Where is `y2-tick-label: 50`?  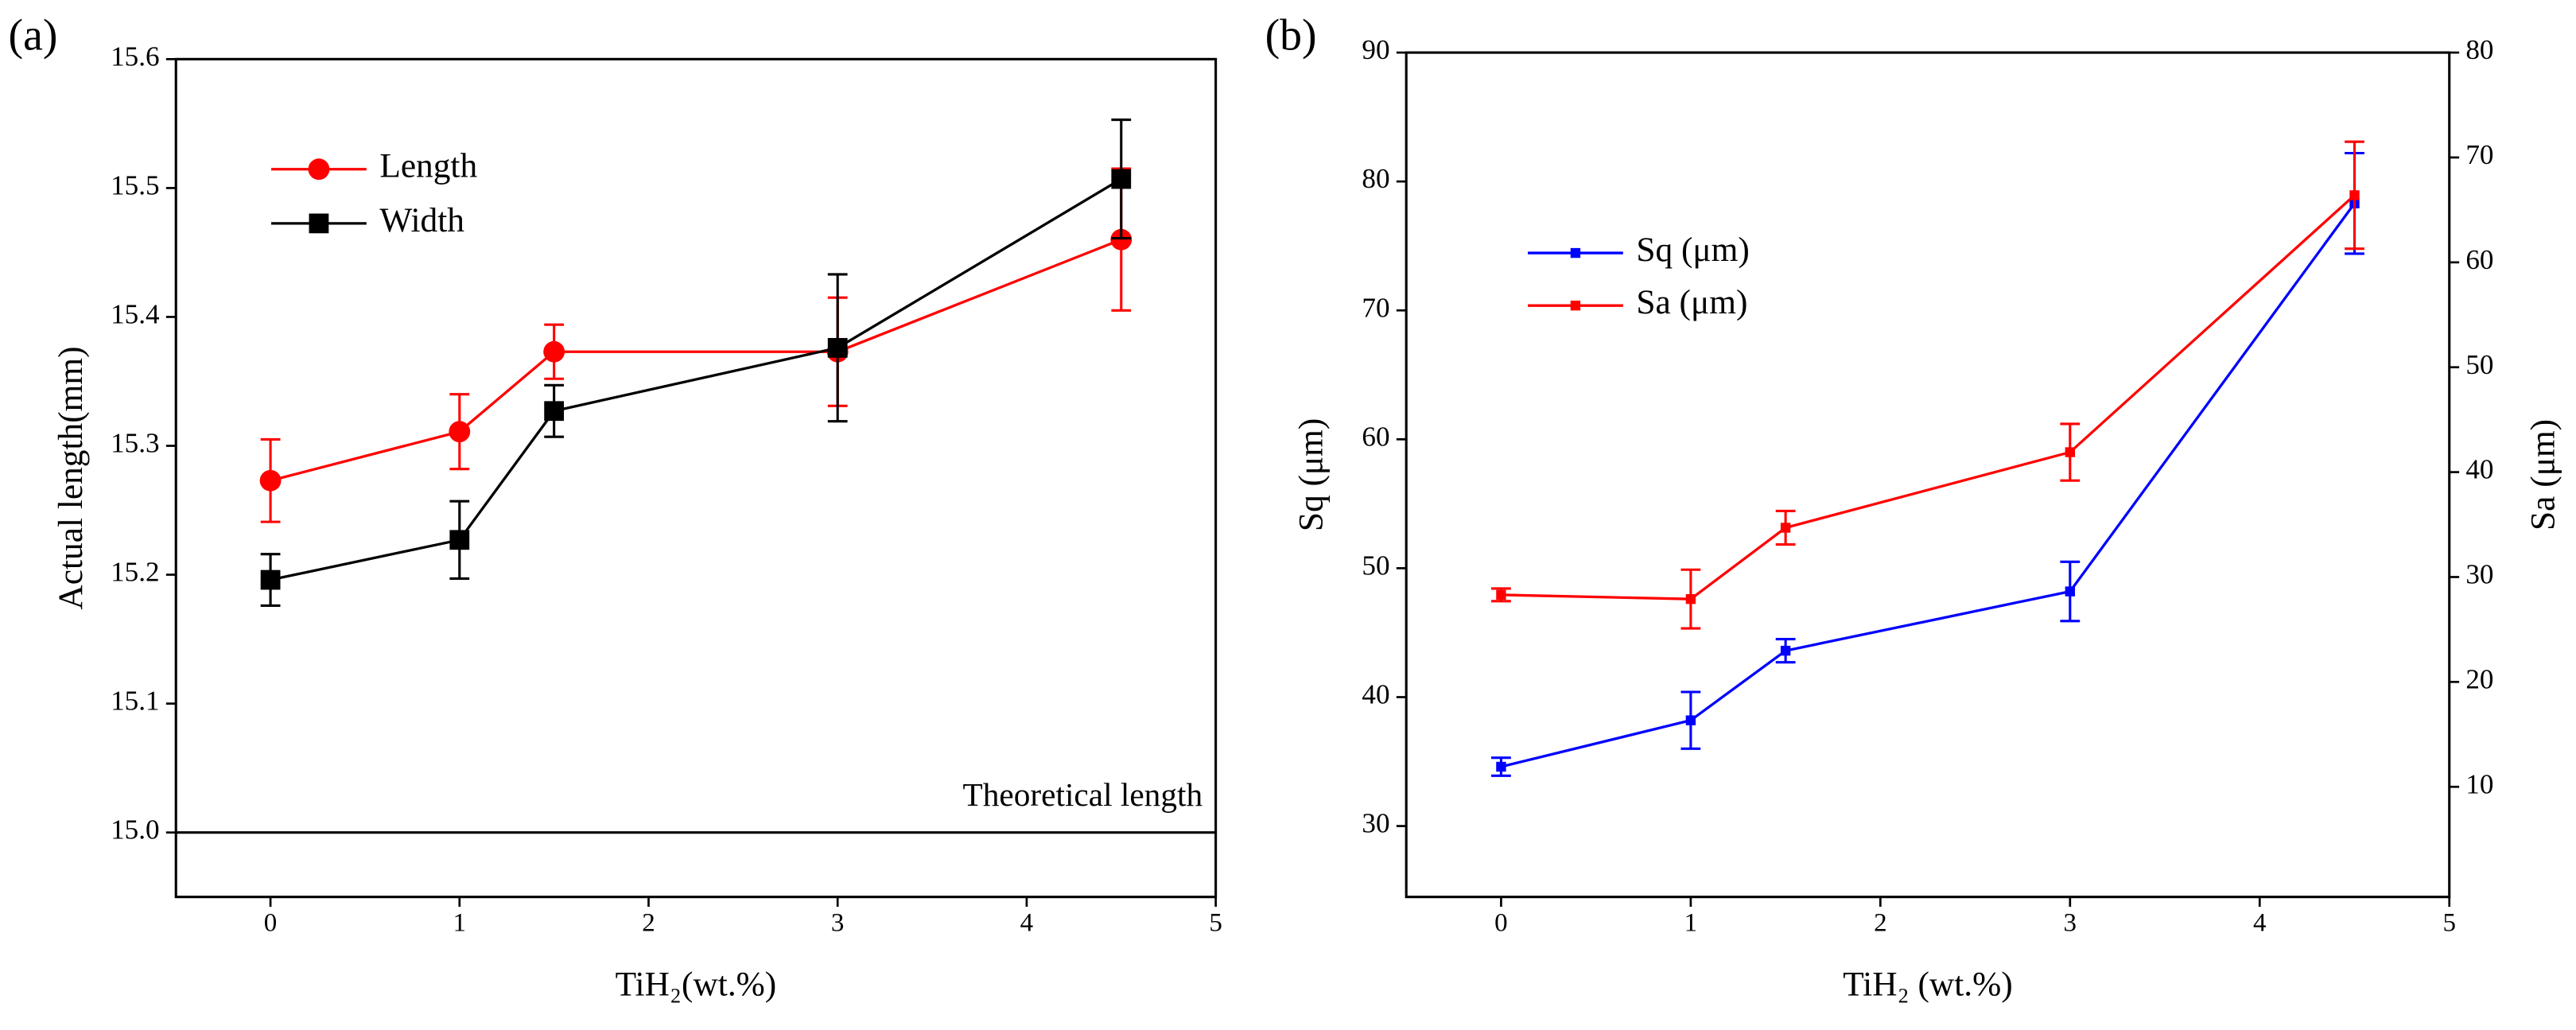
y2-tick-label: 50 is located at coordinates (2479, 365).